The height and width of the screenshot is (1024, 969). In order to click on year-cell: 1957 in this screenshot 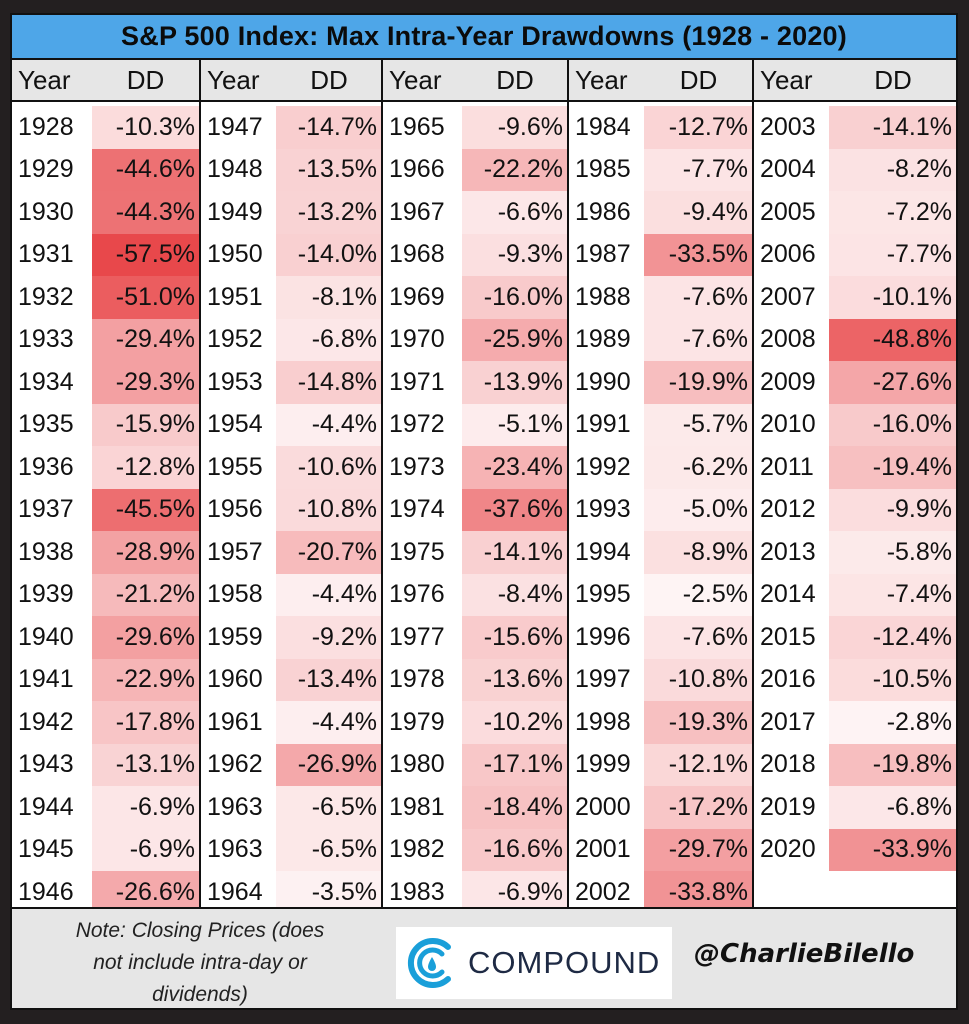, I will do `click(235, 551)`.